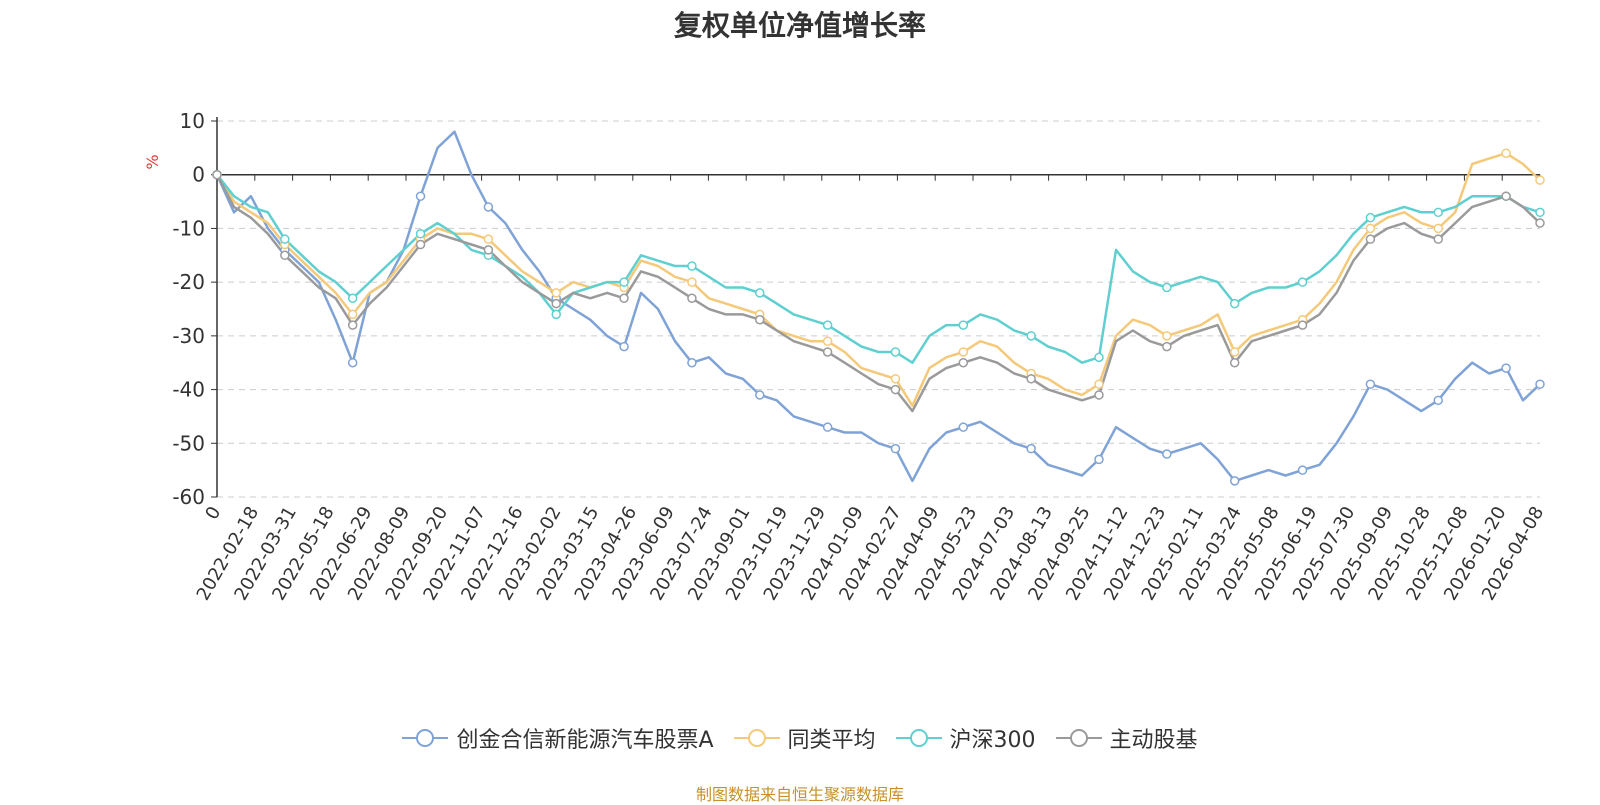  Describe the element at coordinates (992, 740) in the screenshot. I see `legend-label: 沪深300` at that location.